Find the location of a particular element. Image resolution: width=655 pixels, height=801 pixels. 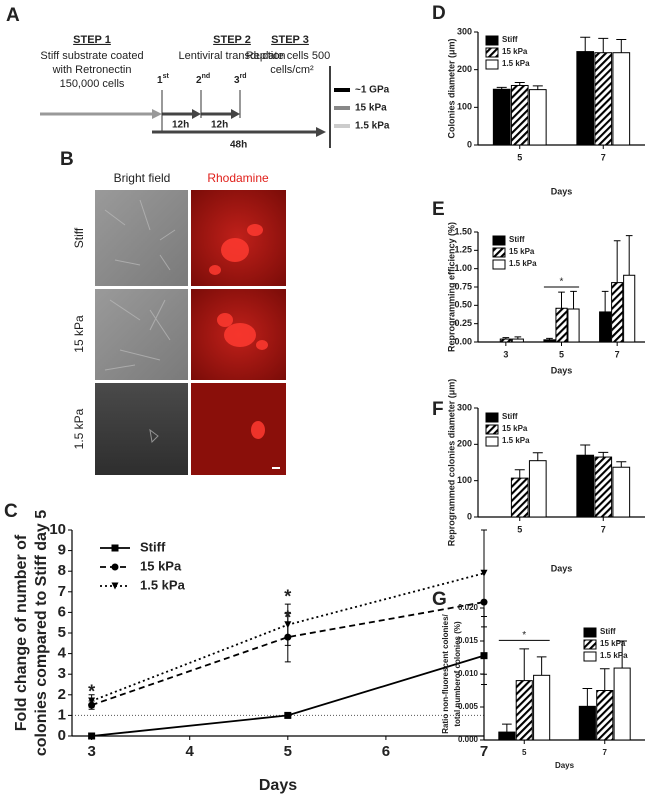

step-title: STEP 2 is located at coordinates (232, 40).